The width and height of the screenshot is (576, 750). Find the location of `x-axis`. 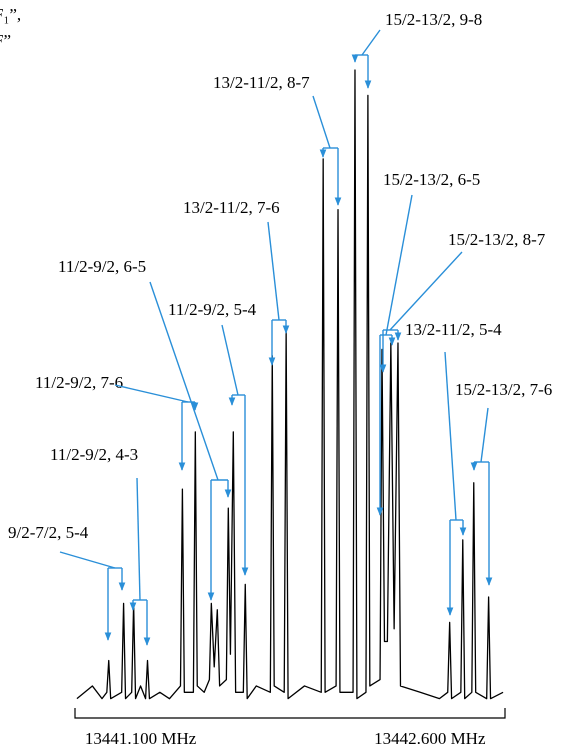

x-axis is located at coordinates (290, 713).